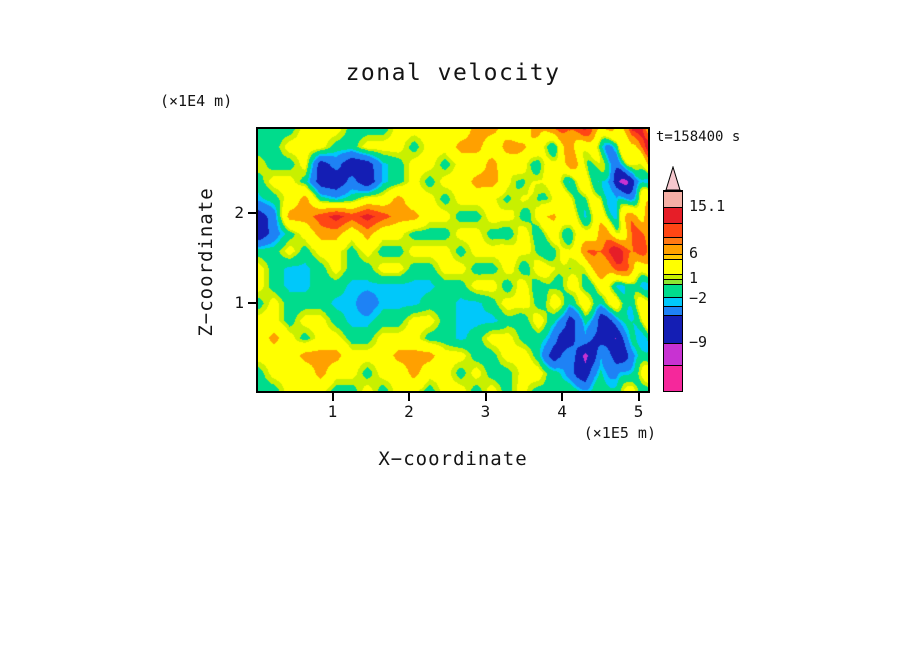  What do you see at coordinates (694, 278) in the screenshot?
I see `colorbar-tick-label: 1` at bounding box center [694, 278].